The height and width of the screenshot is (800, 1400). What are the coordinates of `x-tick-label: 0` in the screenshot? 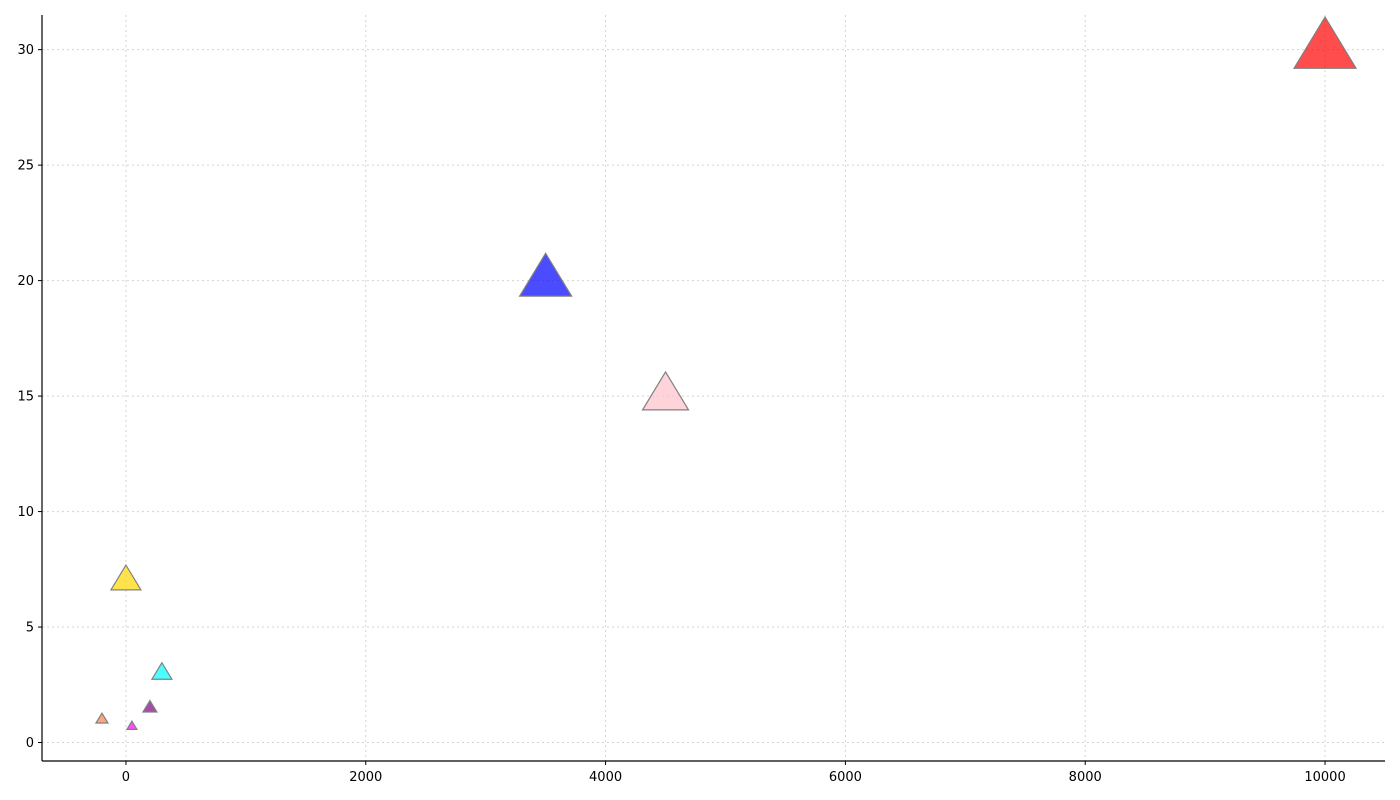 It's located at (126, 777).